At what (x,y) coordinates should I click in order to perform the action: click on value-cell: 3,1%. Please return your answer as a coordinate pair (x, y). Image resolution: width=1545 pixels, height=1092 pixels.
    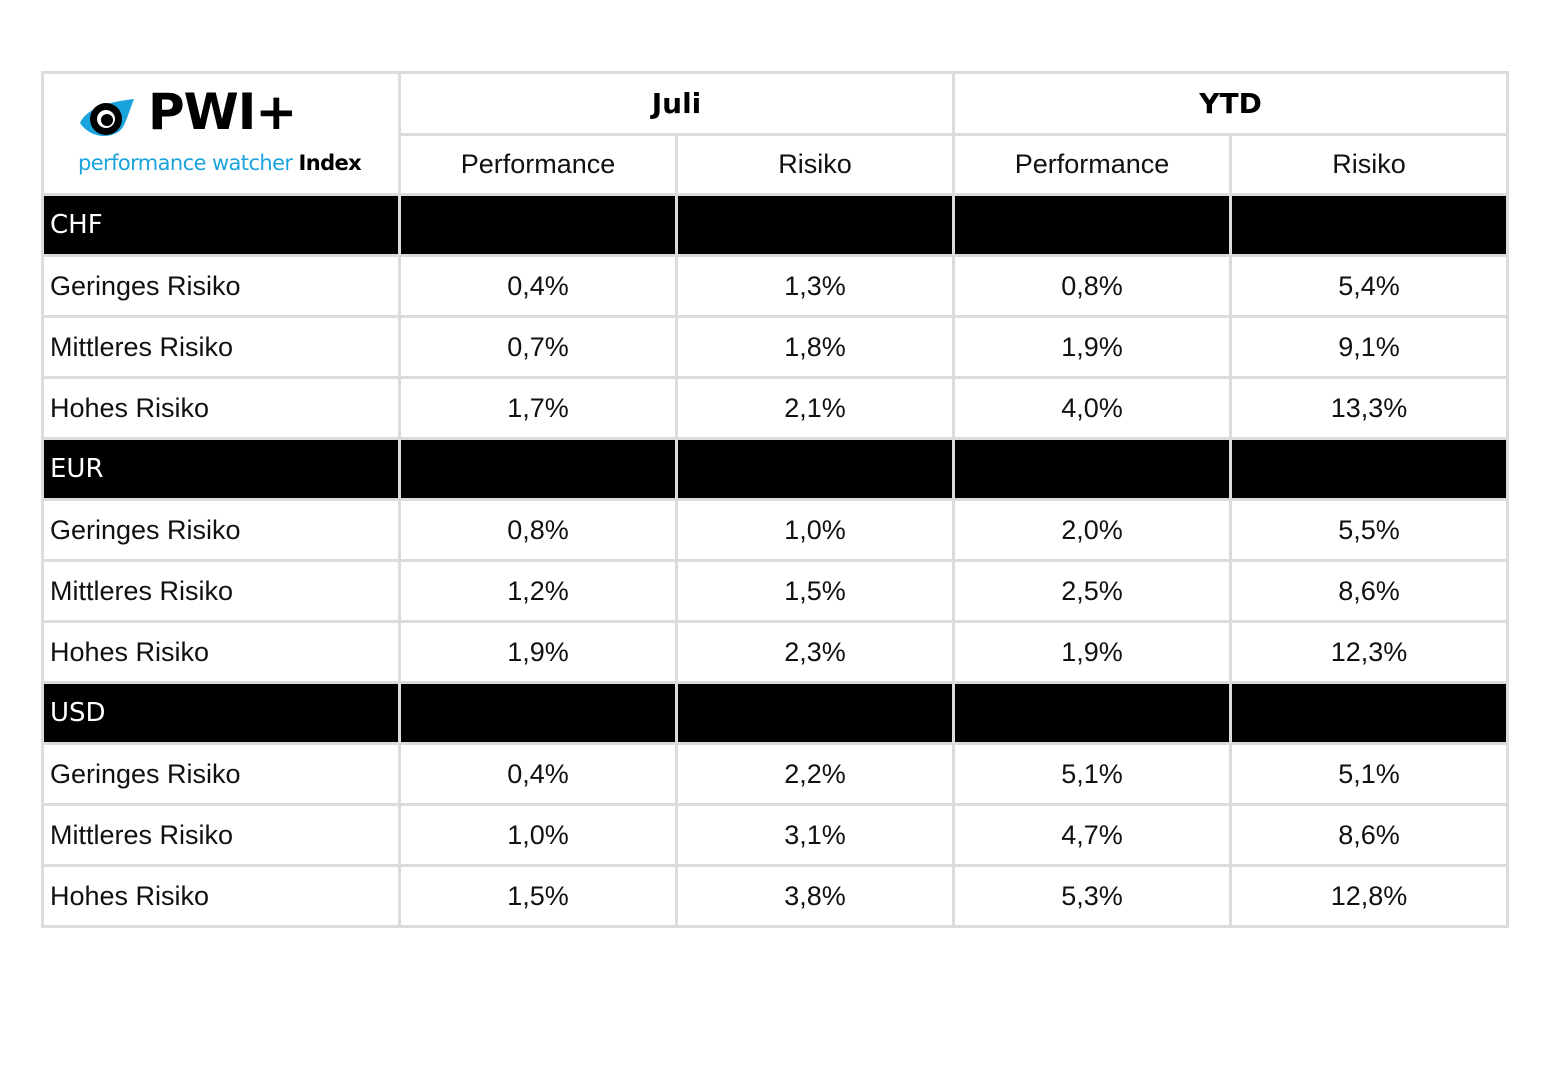
    Looking at the image, I should click on (815, 835).